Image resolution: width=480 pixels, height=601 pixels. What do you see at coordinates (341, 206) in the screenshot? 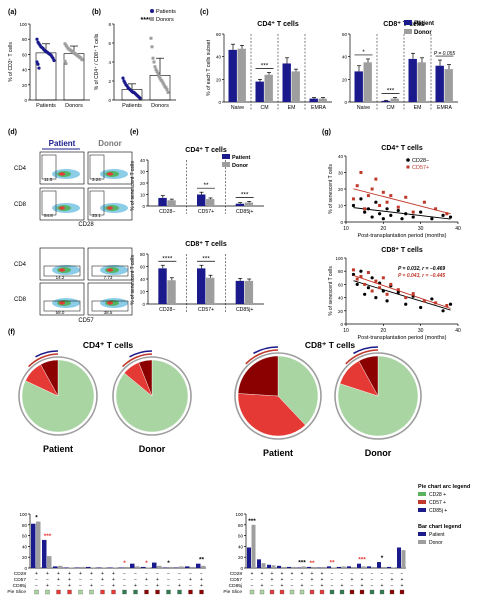
I see `g-cd4-y-tick-label: 10` at bounding box center [341, 206].